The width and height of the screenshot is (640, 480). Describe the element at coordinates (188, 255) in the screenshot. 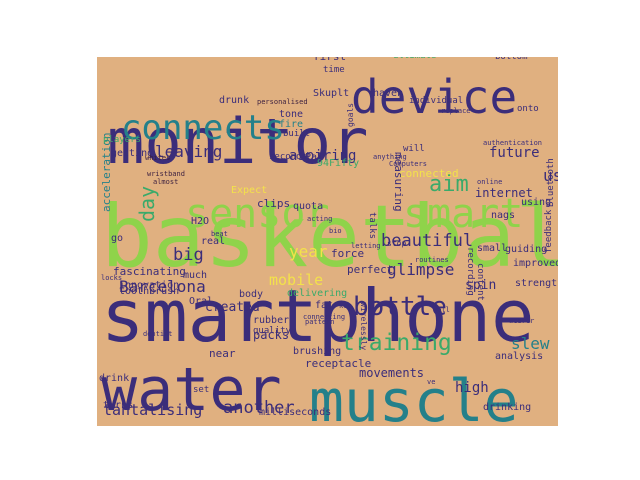

I see `word-big: big` at that location.